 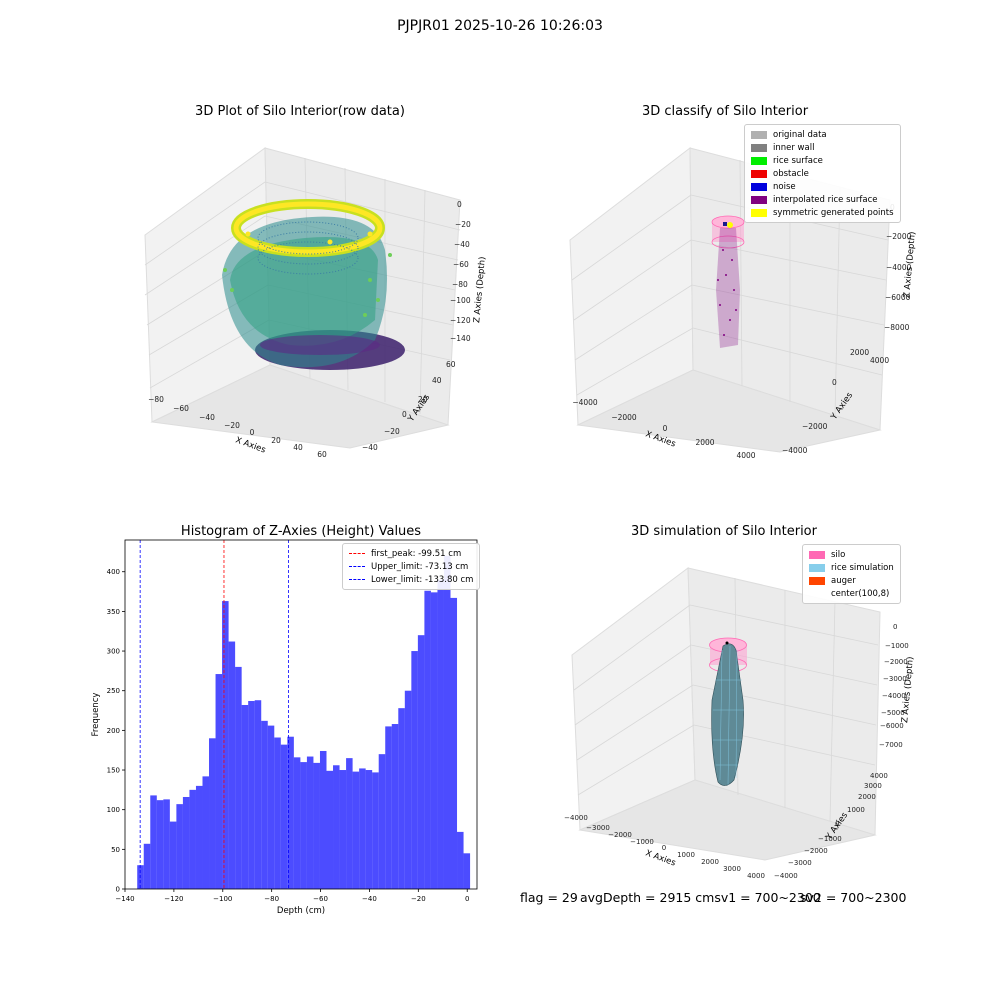 I want to click on raw-ztick: 0, so click(x=459, y=204).